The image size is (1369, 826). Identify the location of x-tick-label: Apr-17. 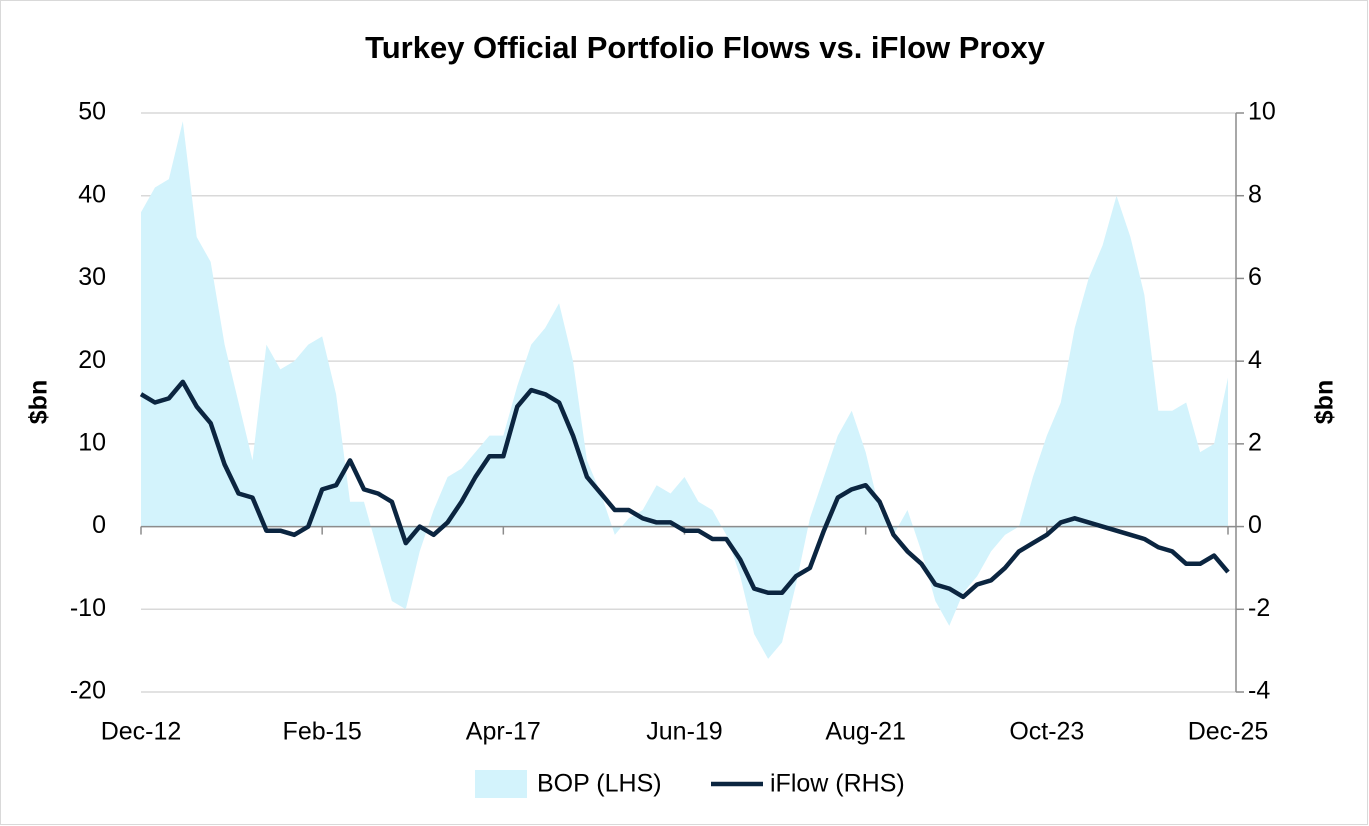
(503, 732).